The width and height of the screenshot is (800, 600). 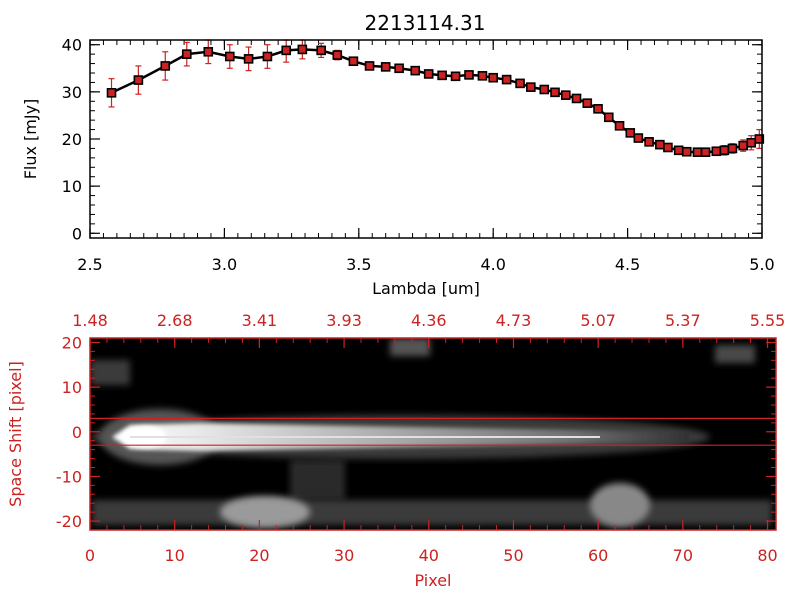 What do you see at coordinates (513, 555) in the screenshot?
I see `x-tick-label: 50` at bounding box center [513, 555].